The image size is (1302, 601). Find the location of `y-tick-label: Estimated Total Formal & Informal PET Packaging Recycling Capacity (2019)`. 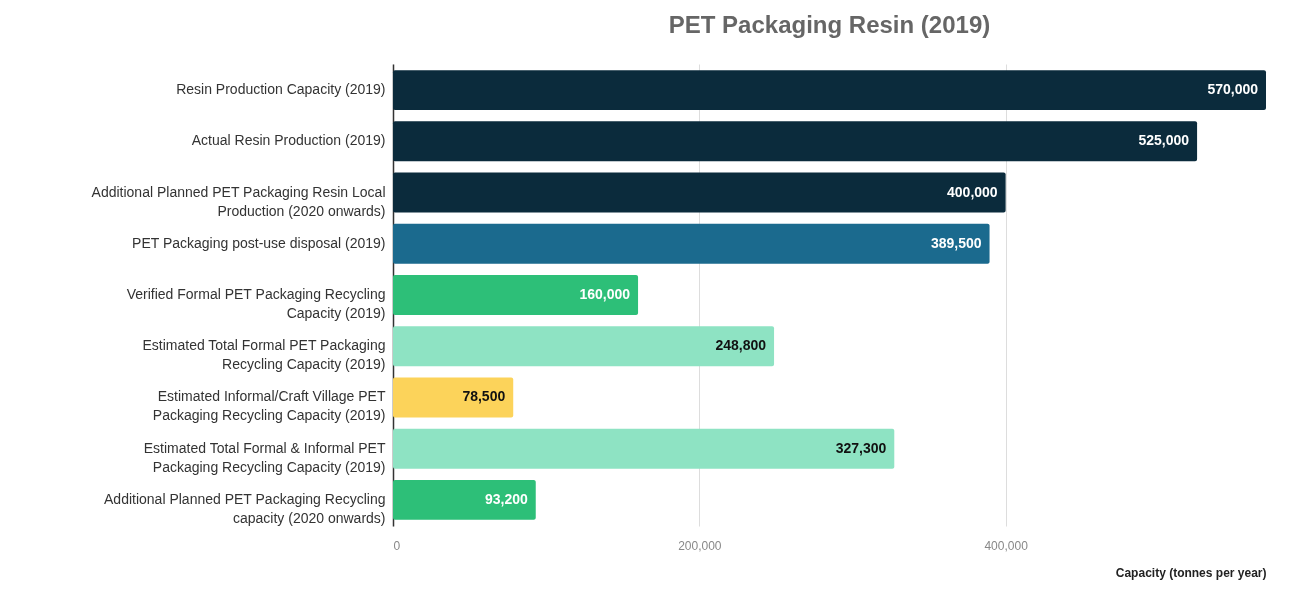

y-tick-label: Estimated Total Formal & Informal PET Packaging Recycling Capacity (2019) is located at coordinates (264, 457).